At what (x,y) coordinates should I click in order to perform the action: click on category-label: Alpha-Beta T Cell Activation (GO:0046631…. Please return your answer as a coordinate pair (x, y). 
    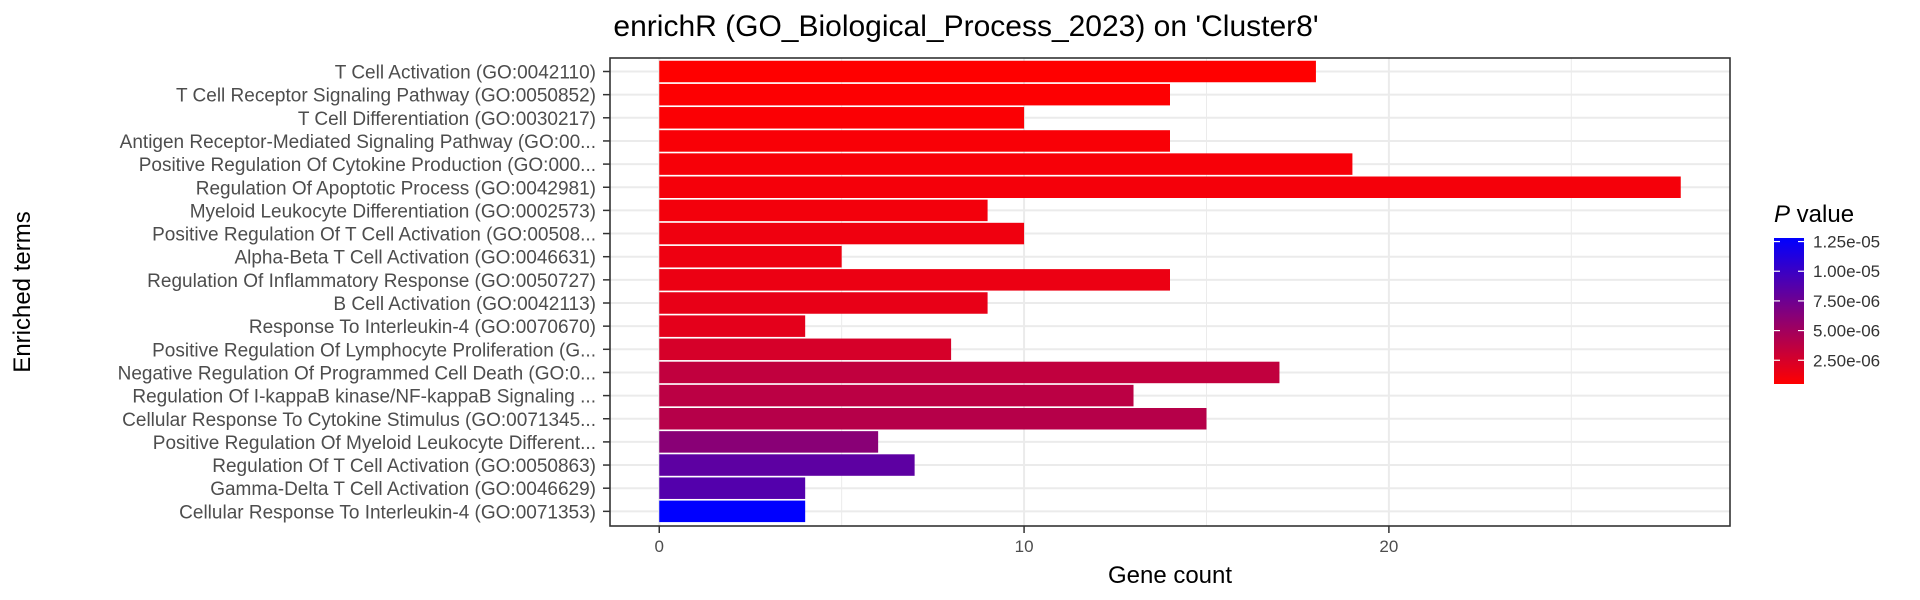
    Looking at the image, I should click on (415, 258).